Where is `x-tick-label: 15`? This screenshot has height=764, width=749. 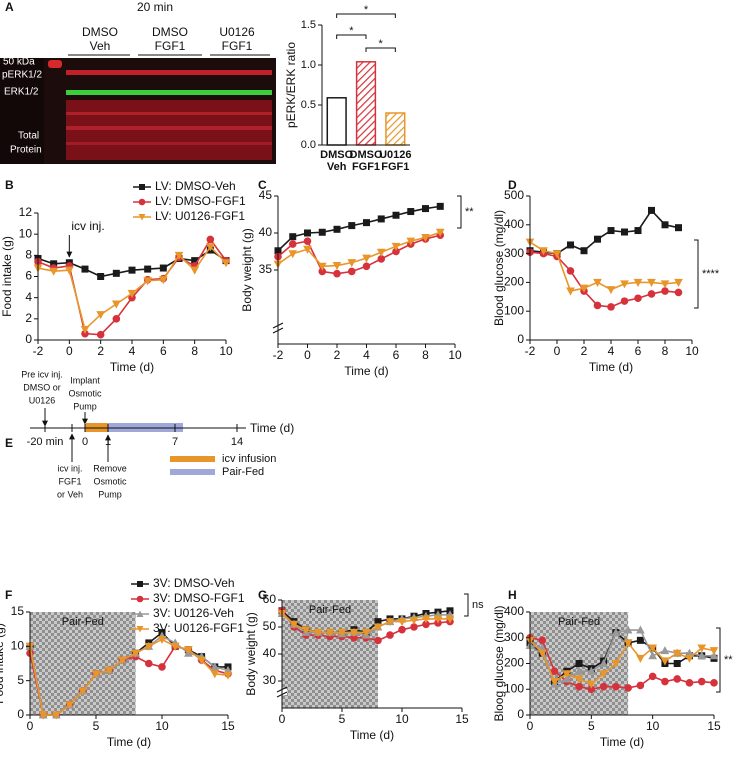 x-tick-label: 15 is located at coordinates (462, 719).